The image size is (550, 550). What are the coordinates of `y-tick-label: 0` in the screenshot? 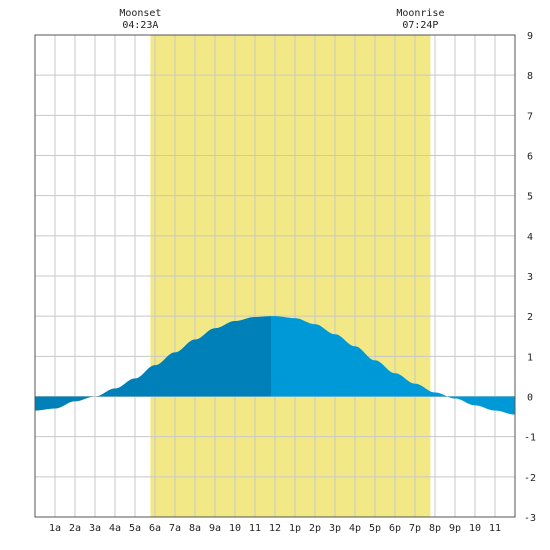 It's located at (530, 398).